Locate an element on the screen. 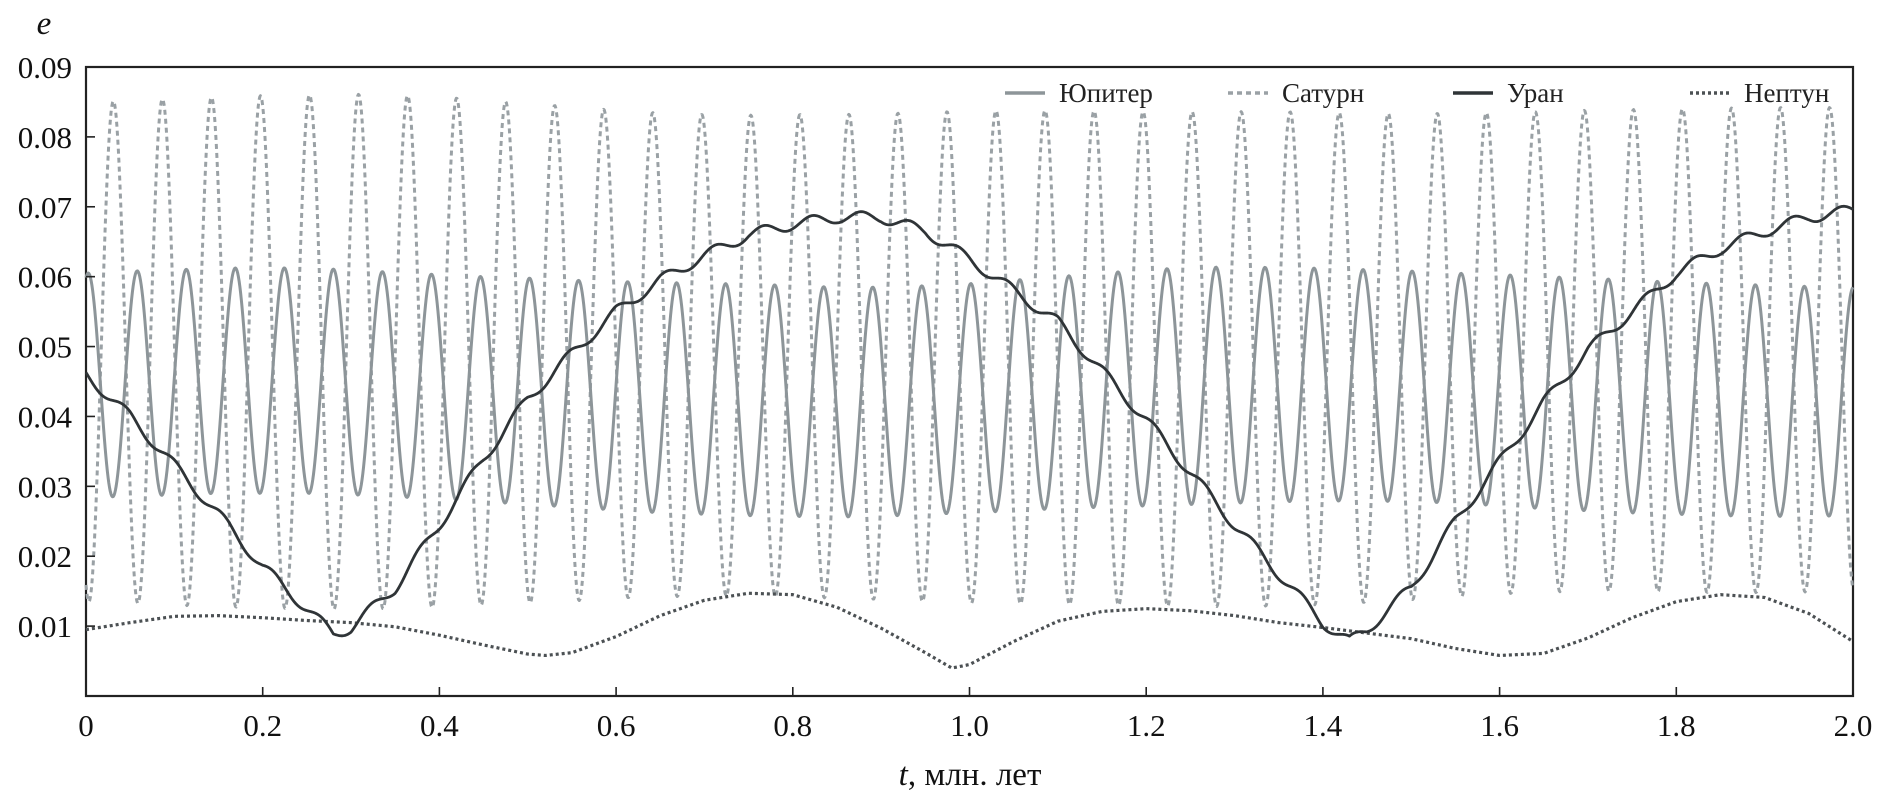  y-tick-label: 0.03 is located at coordinates (45, 486).